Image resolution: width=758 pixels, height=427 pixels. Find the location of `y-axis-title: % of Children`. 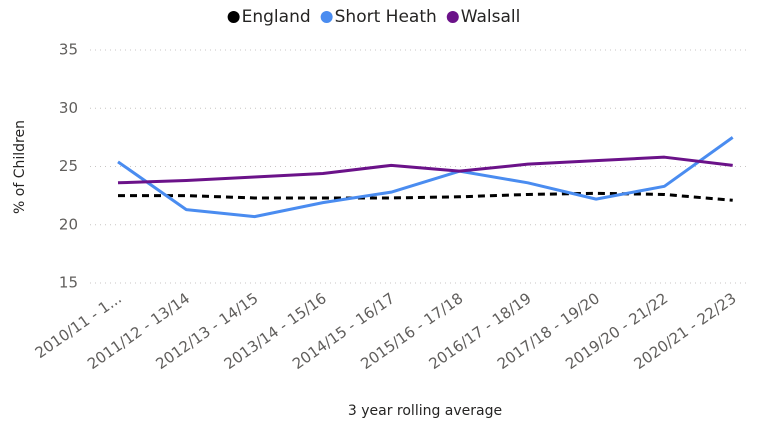

y-axis-title: % of Children is located at coordinates (20, 167).